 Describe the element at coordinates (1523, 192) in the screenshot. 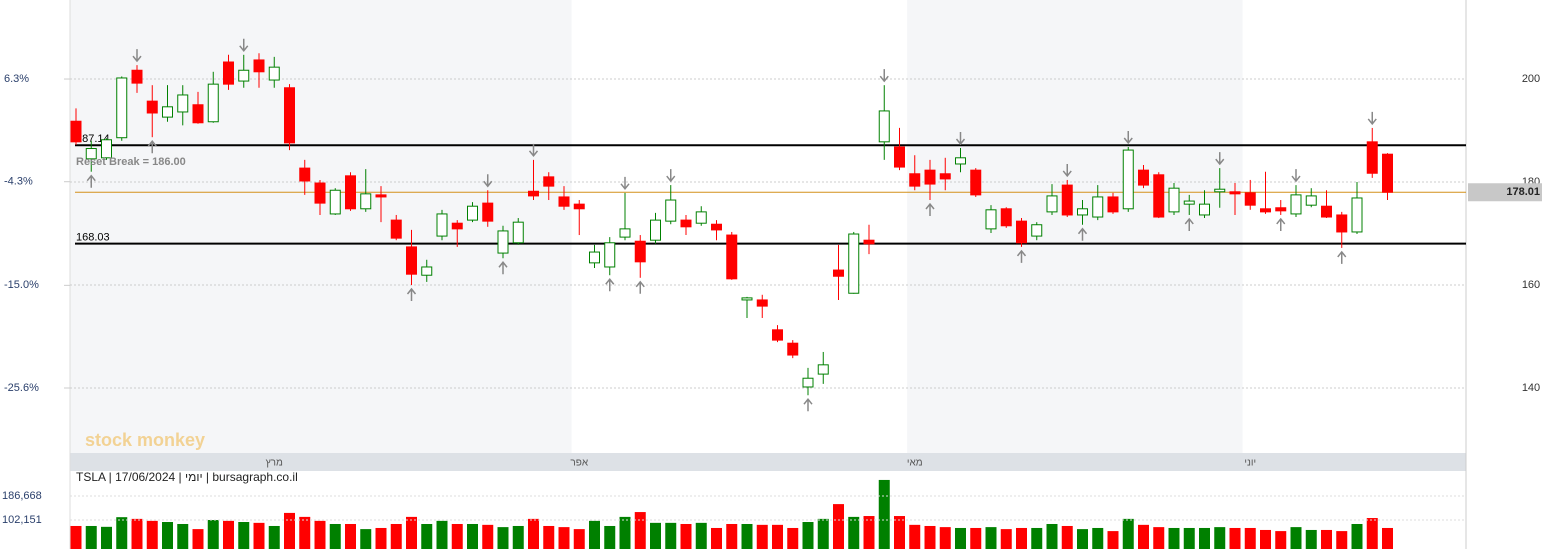

I see `last-price-label: 178.01` at that location.